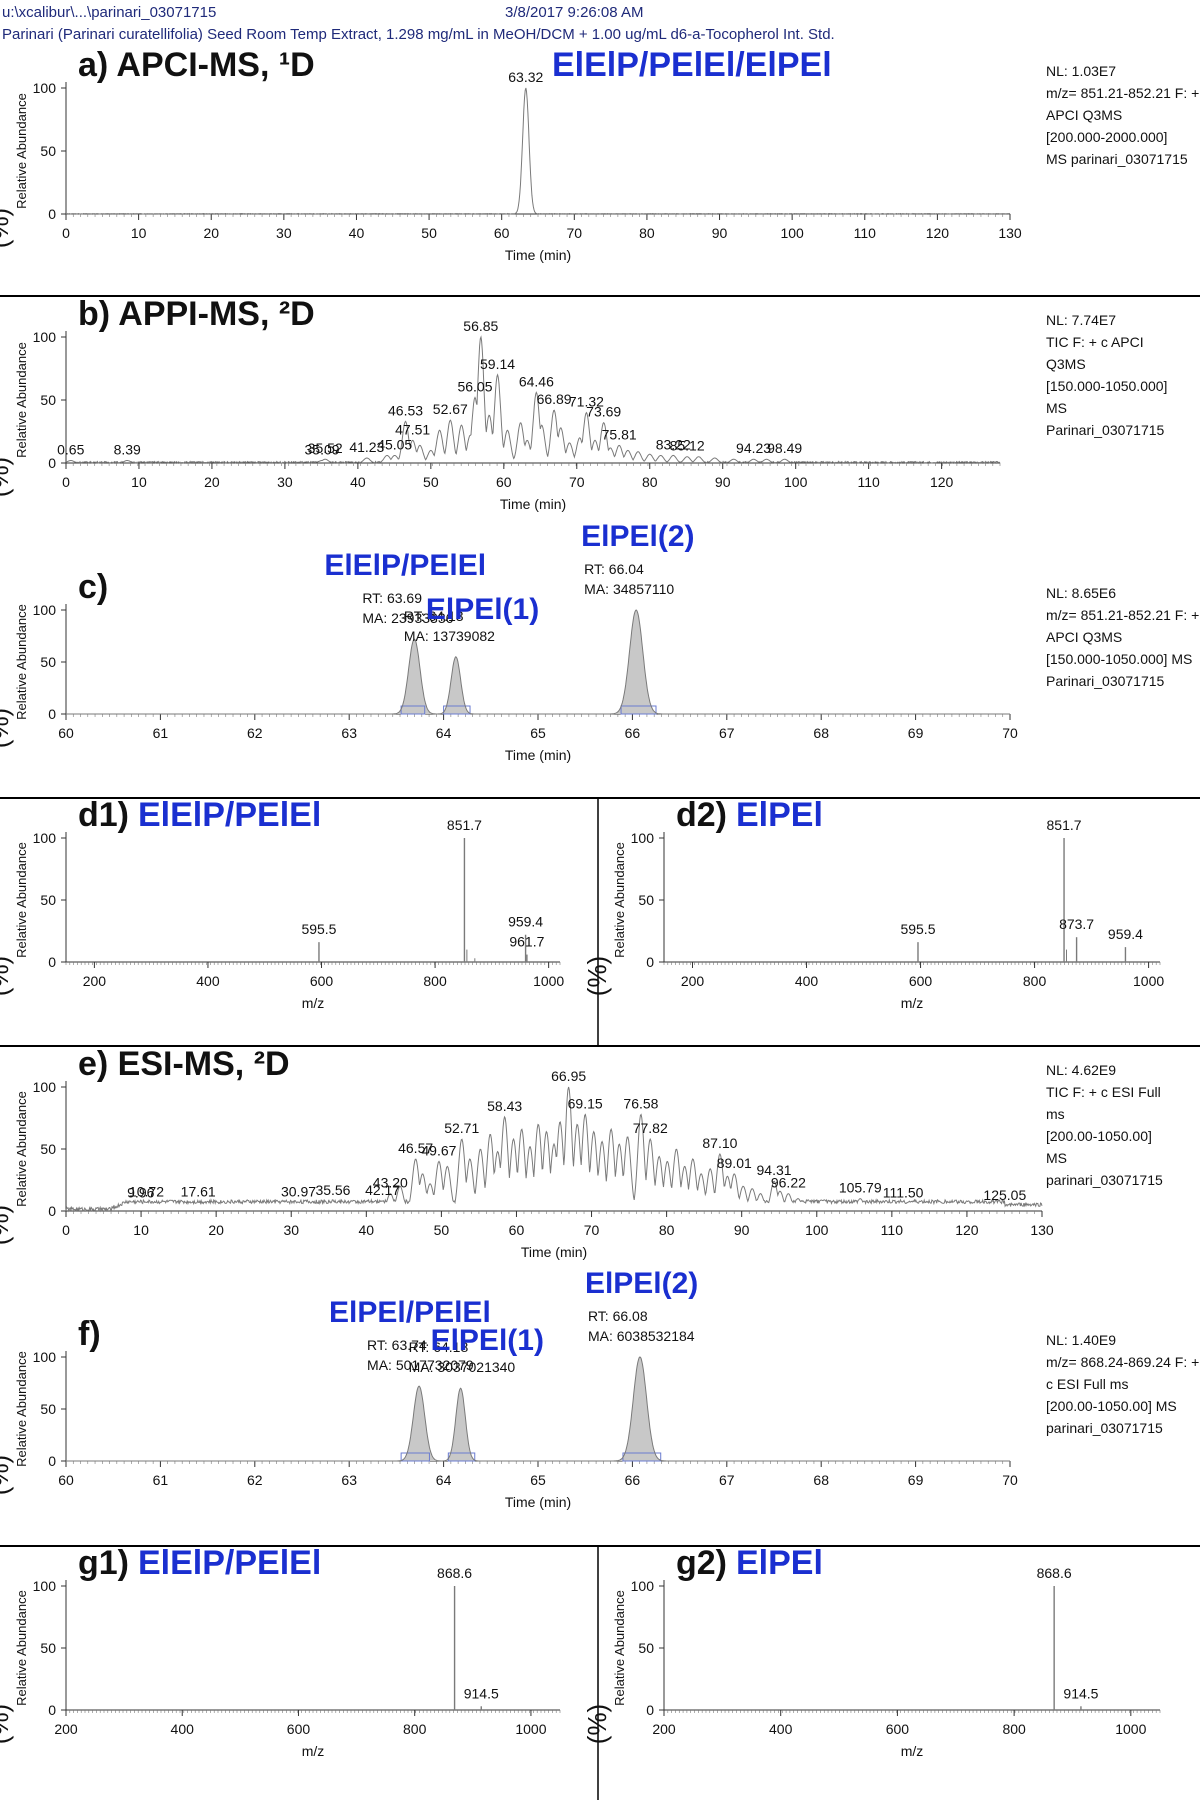  Describe the element at coordinates (504, 1106) in the screenshot. I see `peak-label: 58.43` at that location.